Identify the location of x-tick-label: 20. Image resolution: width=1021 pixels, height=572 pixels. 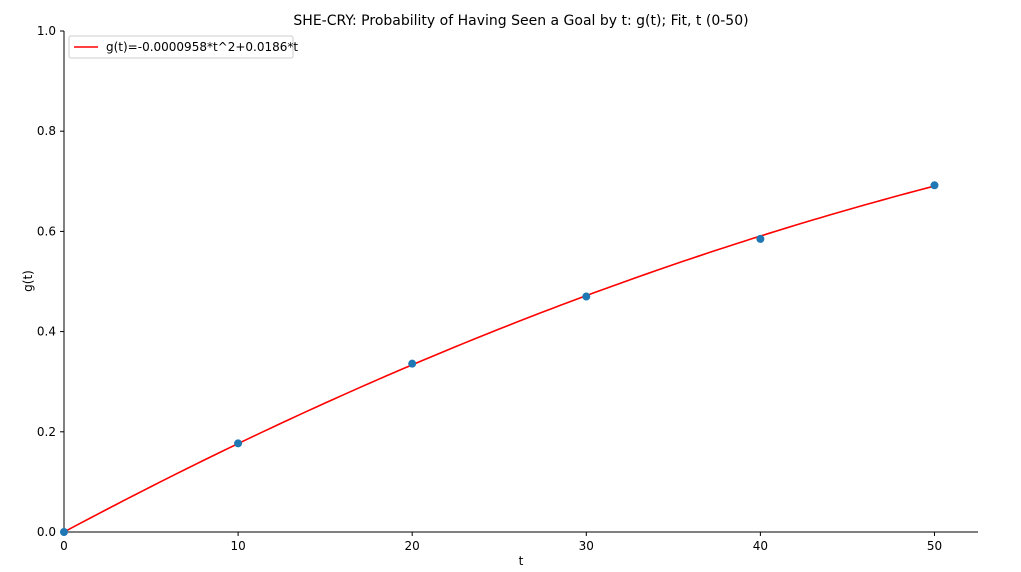
(412, 546).